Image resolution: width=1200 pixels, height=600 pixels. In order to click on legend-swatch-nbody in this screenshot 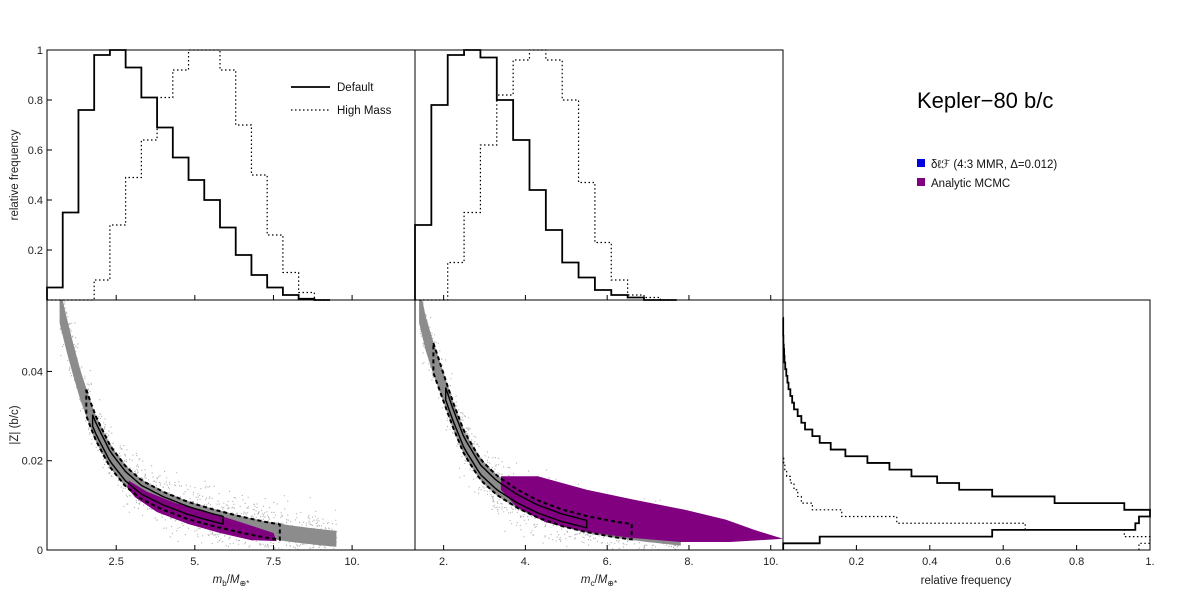, I will do `click(921, 163)`.